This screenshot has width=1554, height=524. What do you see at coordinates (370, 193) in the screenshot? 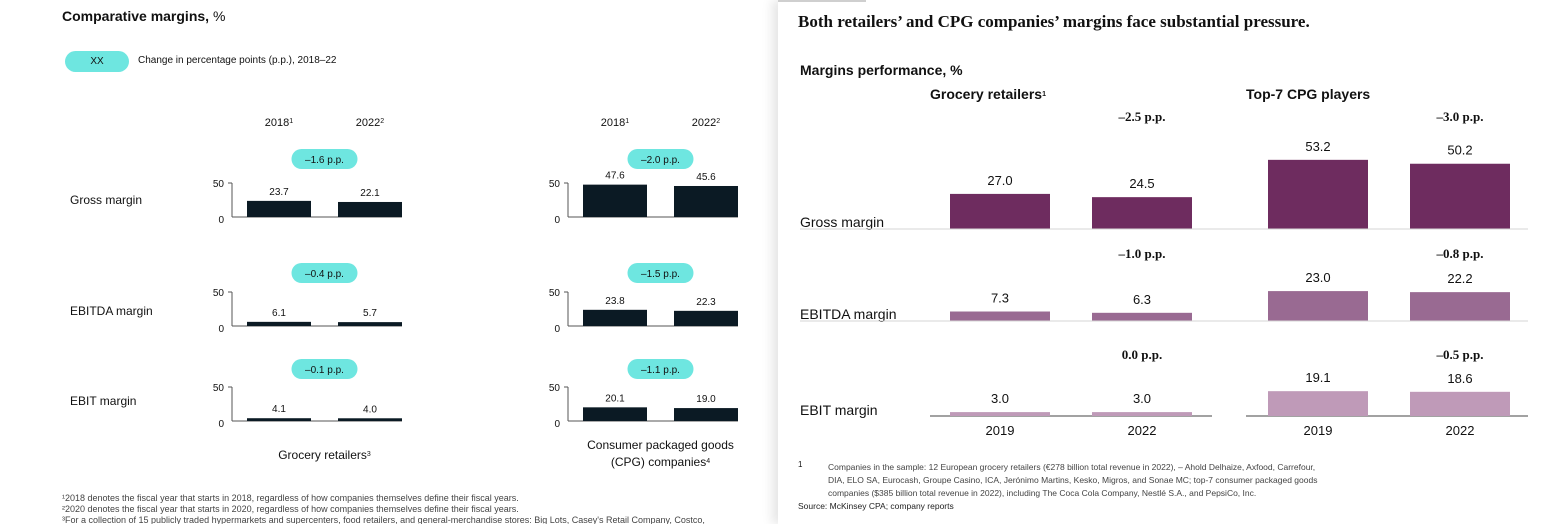
I see `bar-value-label: 22.1` at bounding box center [370, 193].